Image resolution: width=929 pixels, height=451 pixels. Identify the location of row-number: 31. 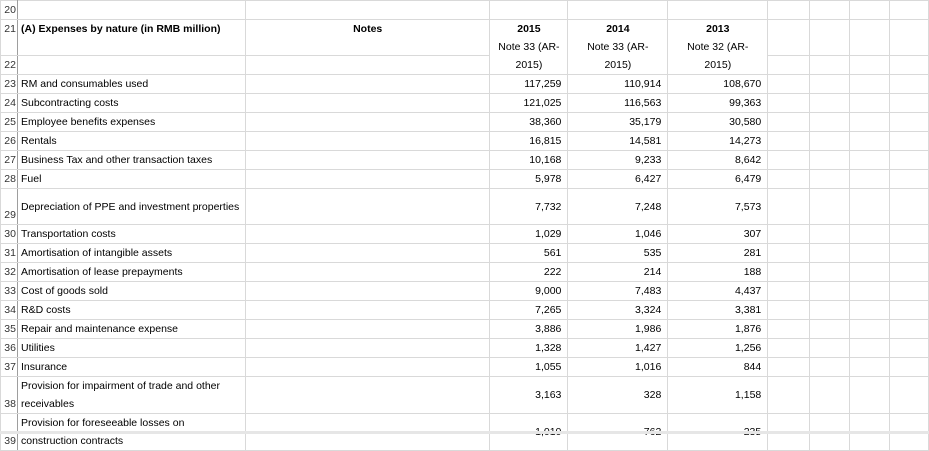
(9, 253).